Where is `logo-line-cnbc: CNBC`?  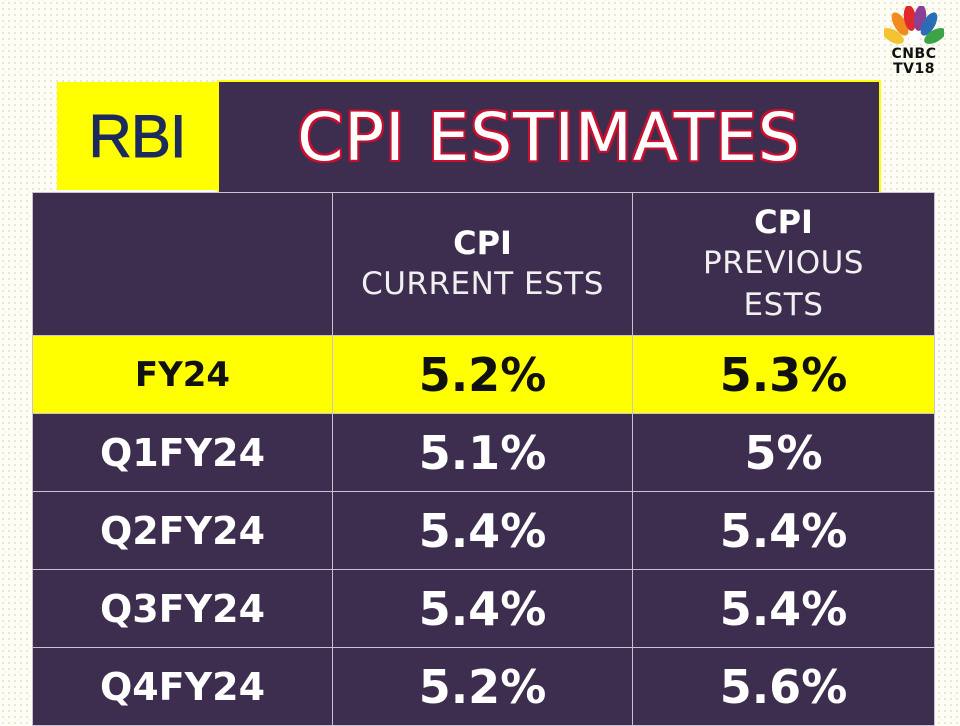 logo-line-cnbc: CNBC is located at coordinates (914, 54).